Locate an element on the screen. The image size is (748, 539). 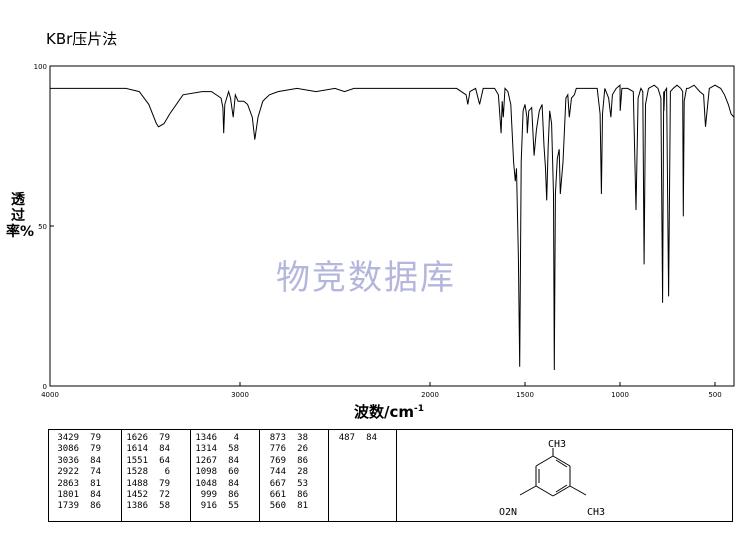
peak-wavenumber: 667 is located at coordinates (277, 483).